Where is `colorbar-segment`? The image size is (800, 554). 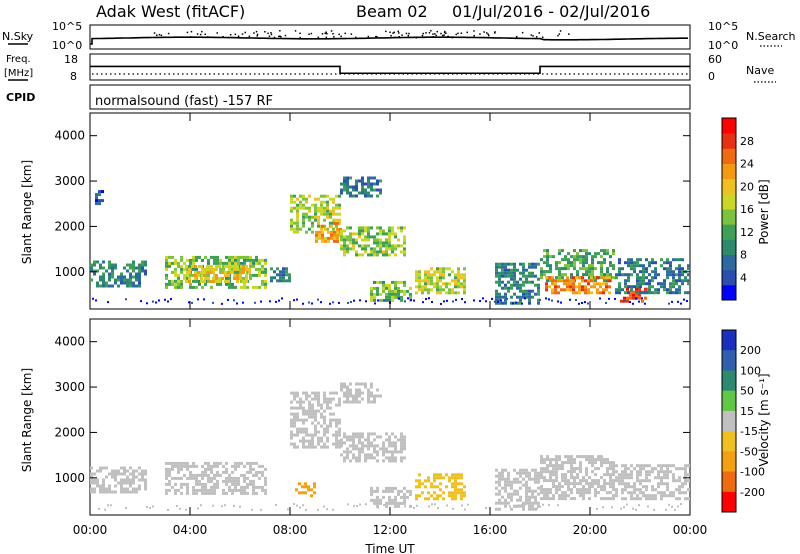 colorbar-segment is located at coordinates (729, 482).